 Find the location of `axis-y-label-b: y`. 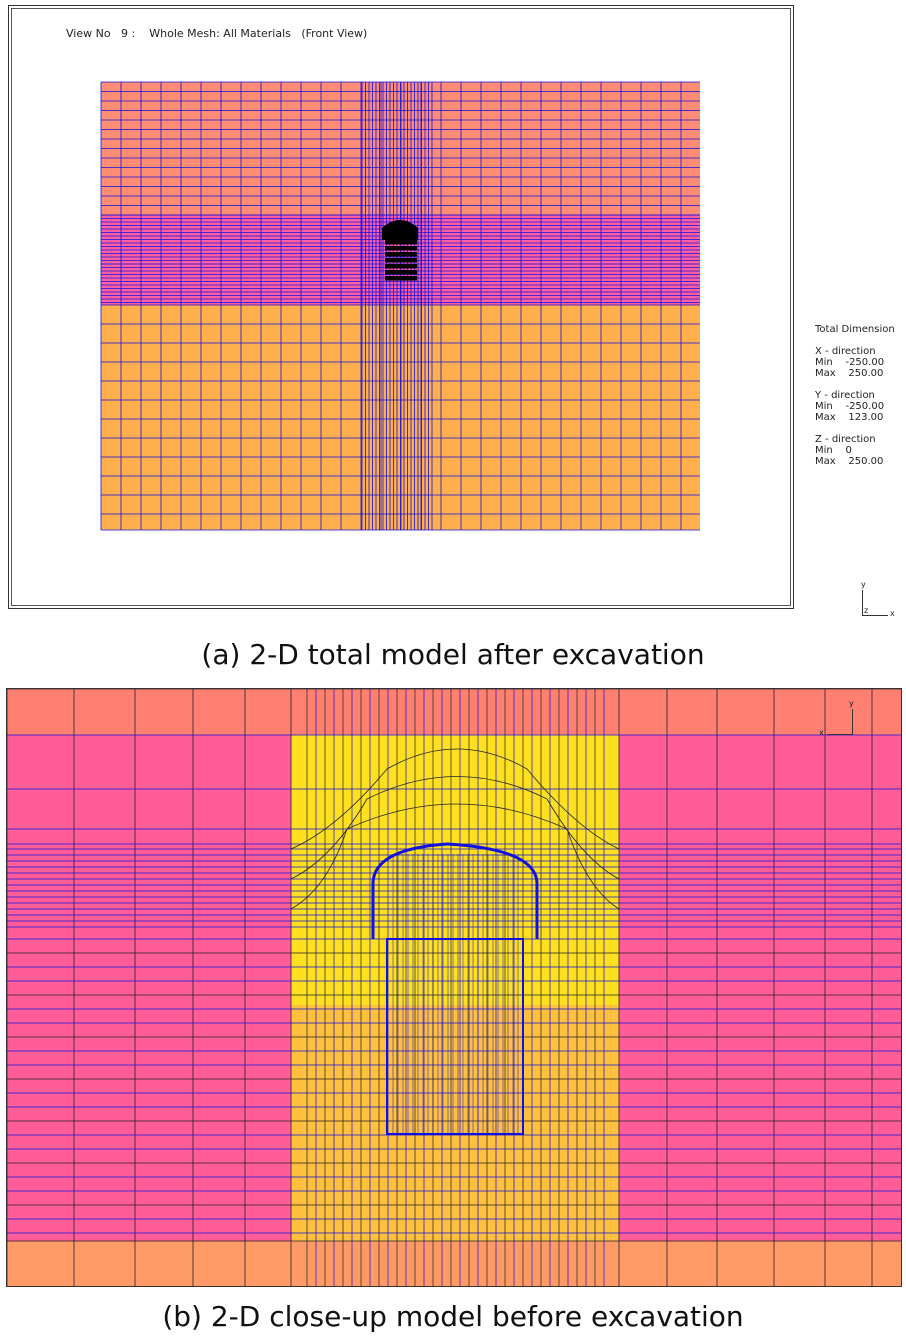

axis-y-label-b: y is located at coordinates (851, 703).